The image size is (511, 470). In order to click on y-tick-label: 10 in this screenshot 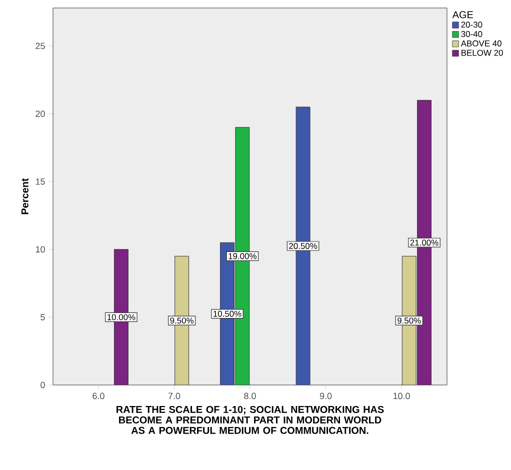, I will do `click(40, 249)`.